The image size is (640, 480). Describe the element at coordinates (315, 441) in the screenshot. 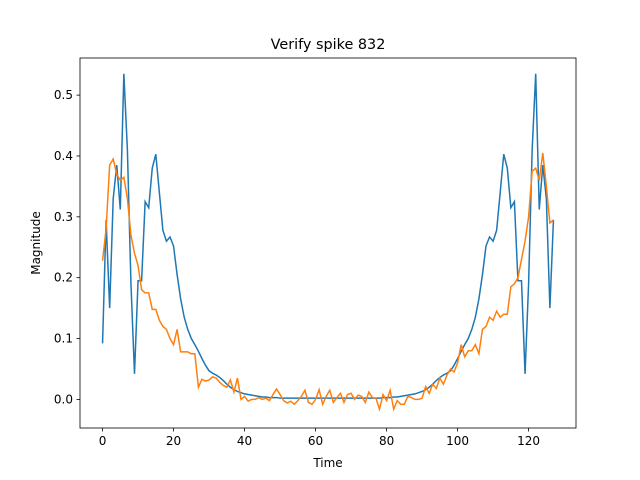

I see `x-tick-label: 60` at that location.